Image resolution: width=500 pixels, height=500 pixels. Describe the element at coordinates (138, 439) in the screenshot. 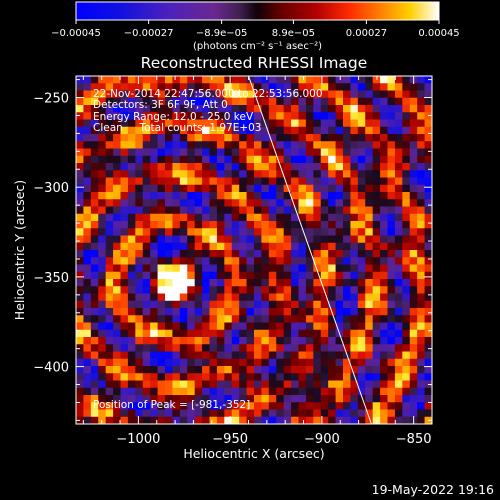

I see `x-tick-label: −1000` at that location.